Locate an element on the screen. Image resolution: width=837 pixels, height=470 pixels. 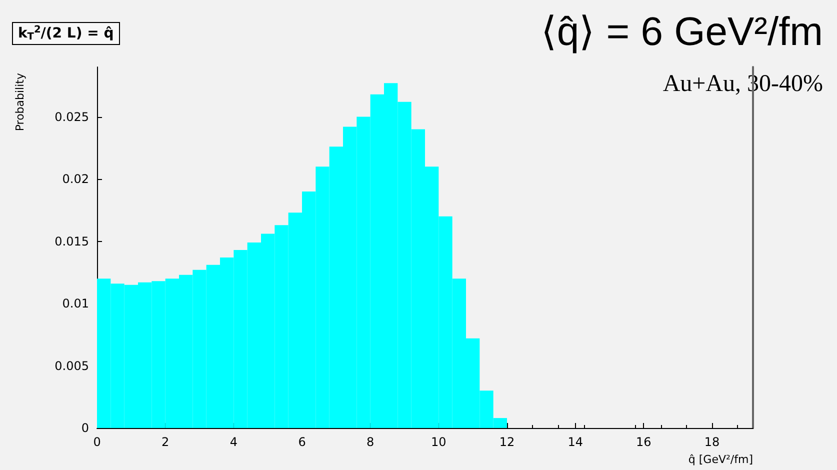
x-tick-label: 10 is located at coordinates (438, 442).